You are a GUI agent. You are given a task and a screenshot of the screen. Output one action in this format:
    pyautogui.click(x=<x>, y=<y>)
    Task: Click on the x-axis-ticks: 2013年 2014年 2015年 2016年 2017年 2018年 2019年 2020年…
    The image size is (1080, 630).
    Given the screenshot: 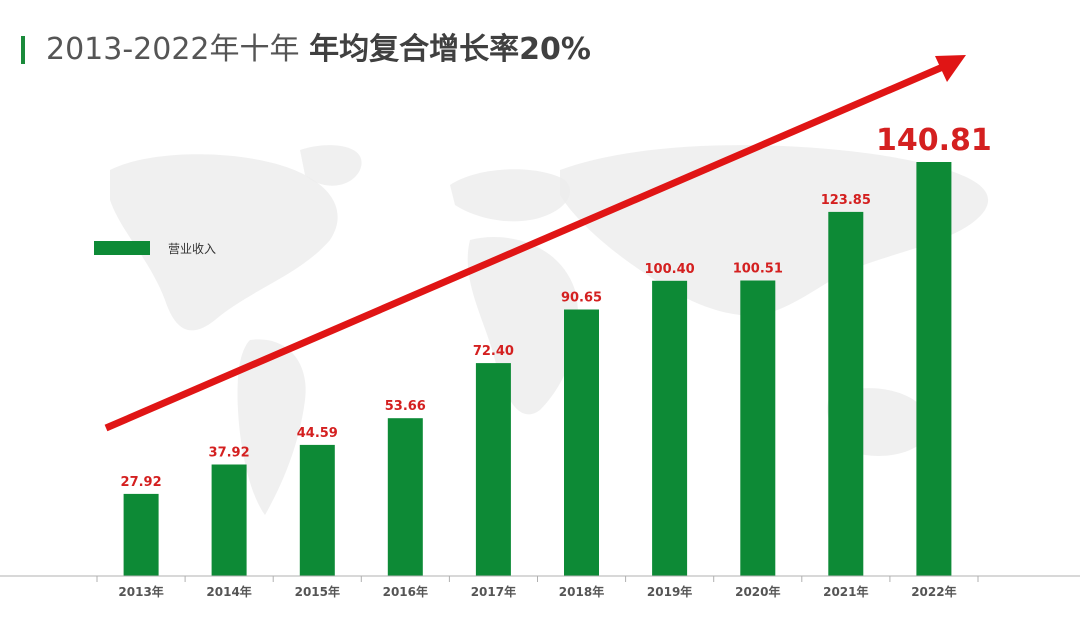 What is the action you would take?
    pyautogui.click(x=537, y=591)
    